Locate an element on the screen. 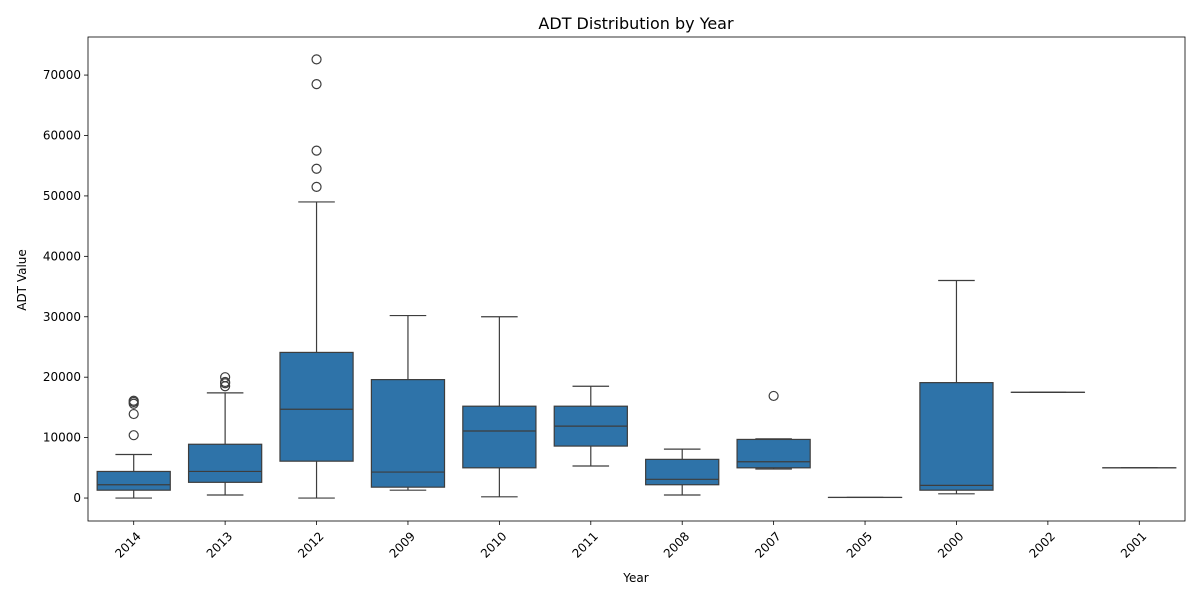  y-tick-label: 20000 is located at coordinates (62, 377).